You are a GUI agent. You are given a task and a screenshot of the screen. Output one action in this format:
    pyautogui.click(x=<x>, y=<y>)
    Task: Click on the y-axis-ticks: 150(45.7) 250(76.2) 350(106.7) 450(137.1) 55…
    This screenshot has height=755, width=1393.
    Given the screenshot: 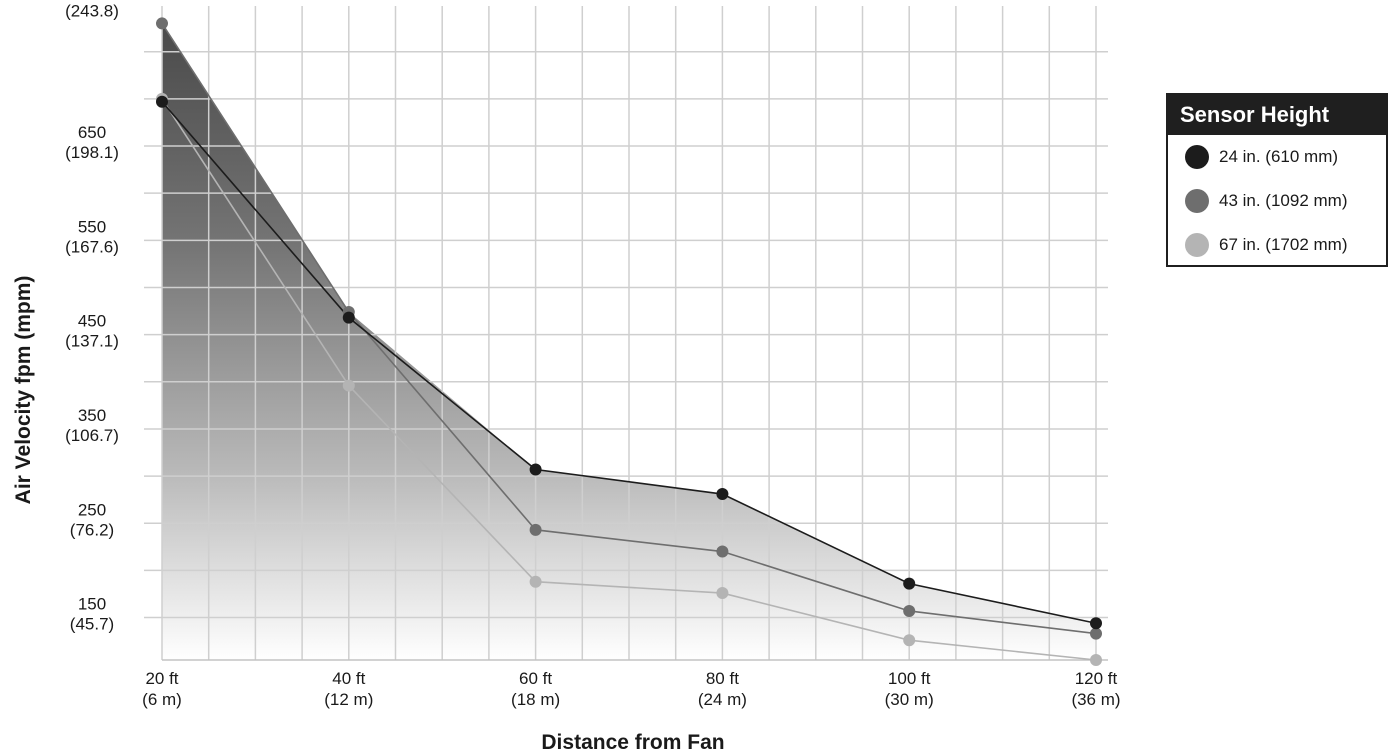 What is the action you would take?
    pyautogui.click(x=92, y=317)
    